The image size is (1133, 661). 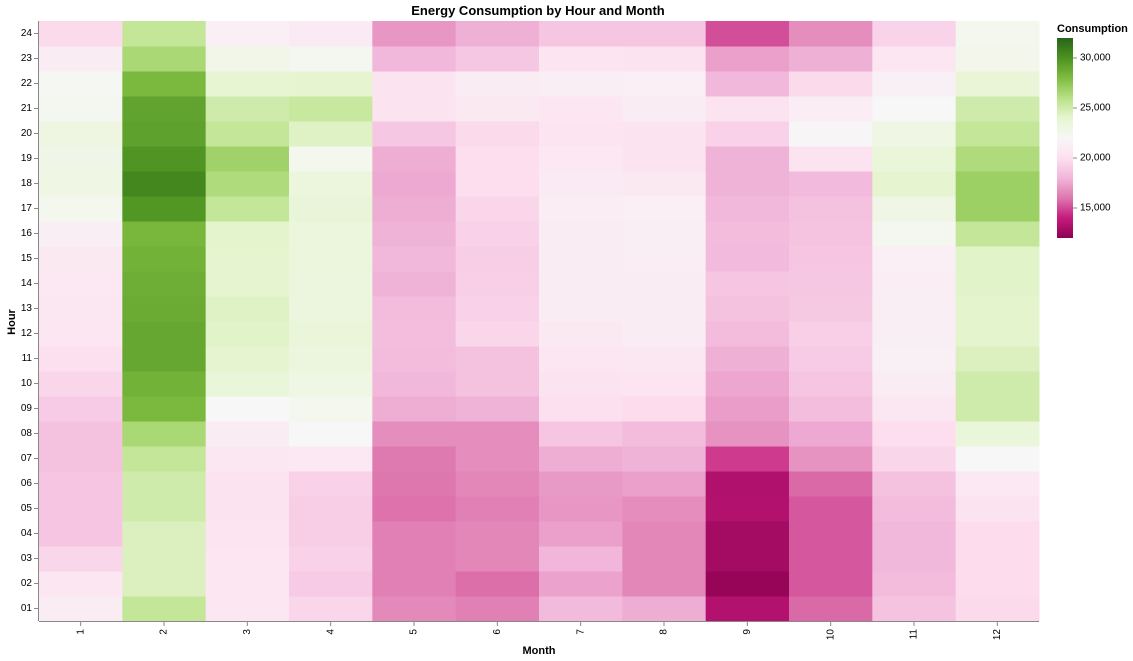 What do you see at coordinates (27, 233) in the screenshot?
I see `y-tick-label: 16` at bounding box center [27, 233].